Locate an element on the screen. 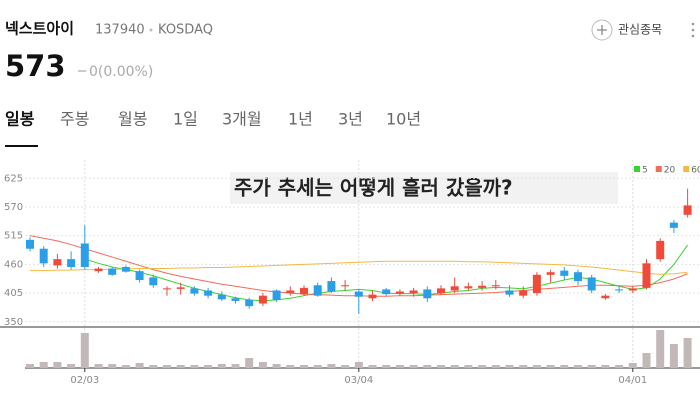  stock-code: 137940 is located at coordinates (120, 30).